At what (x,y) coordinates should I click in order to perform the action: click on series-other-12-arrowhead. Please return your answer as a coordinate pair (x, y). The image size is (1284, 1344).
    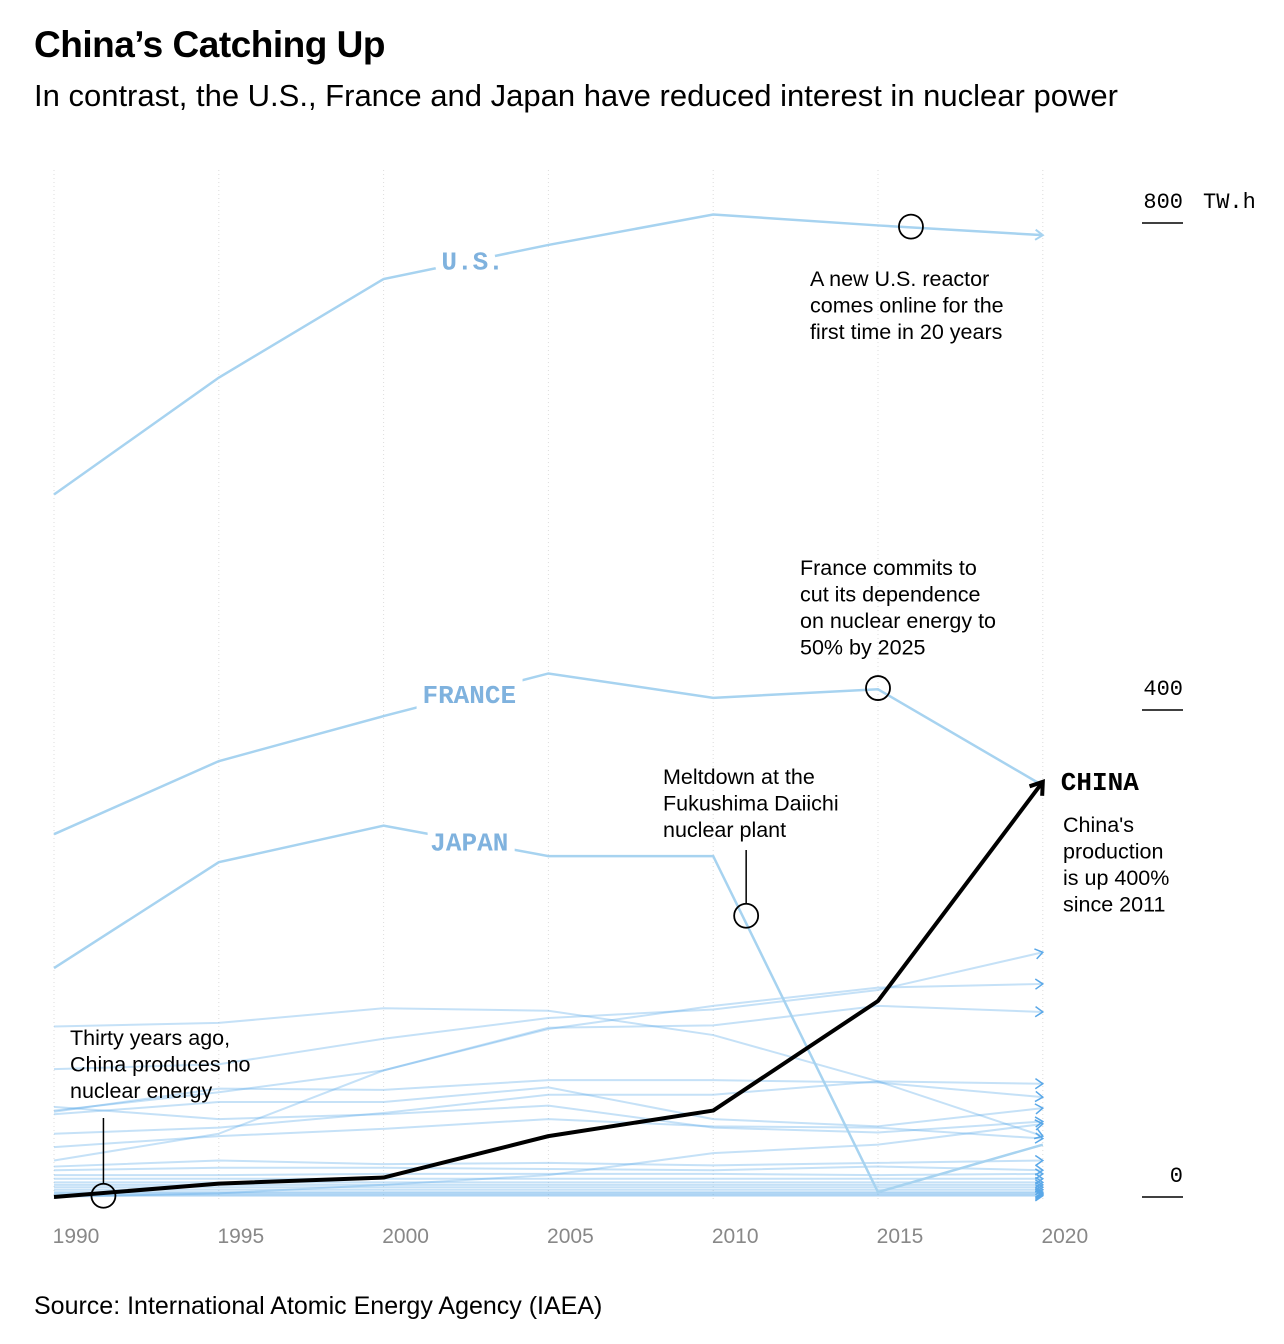
    Looking at the image, I should click on (1039, 1170).